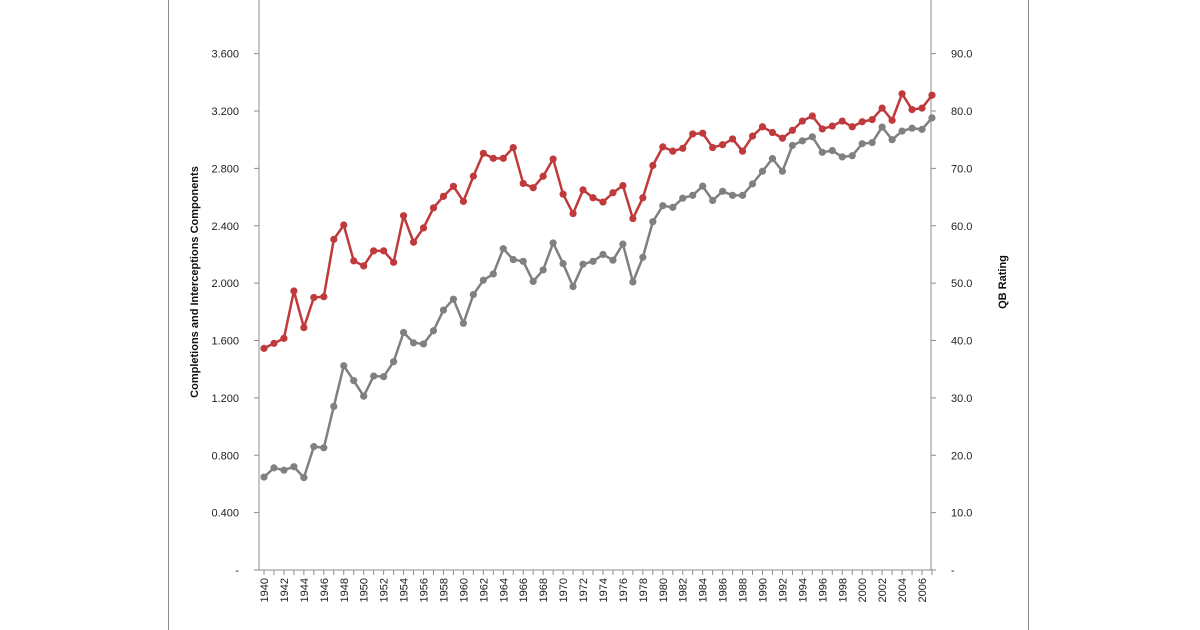 The image size is (1200, 630). Describe the element at coordinates (951, 313) in the screenshot. I see `right-y-ticks: - 10.0 20.0 30.0 40.0 50.0 60.0 70.0 80.0 90.0` at that location.